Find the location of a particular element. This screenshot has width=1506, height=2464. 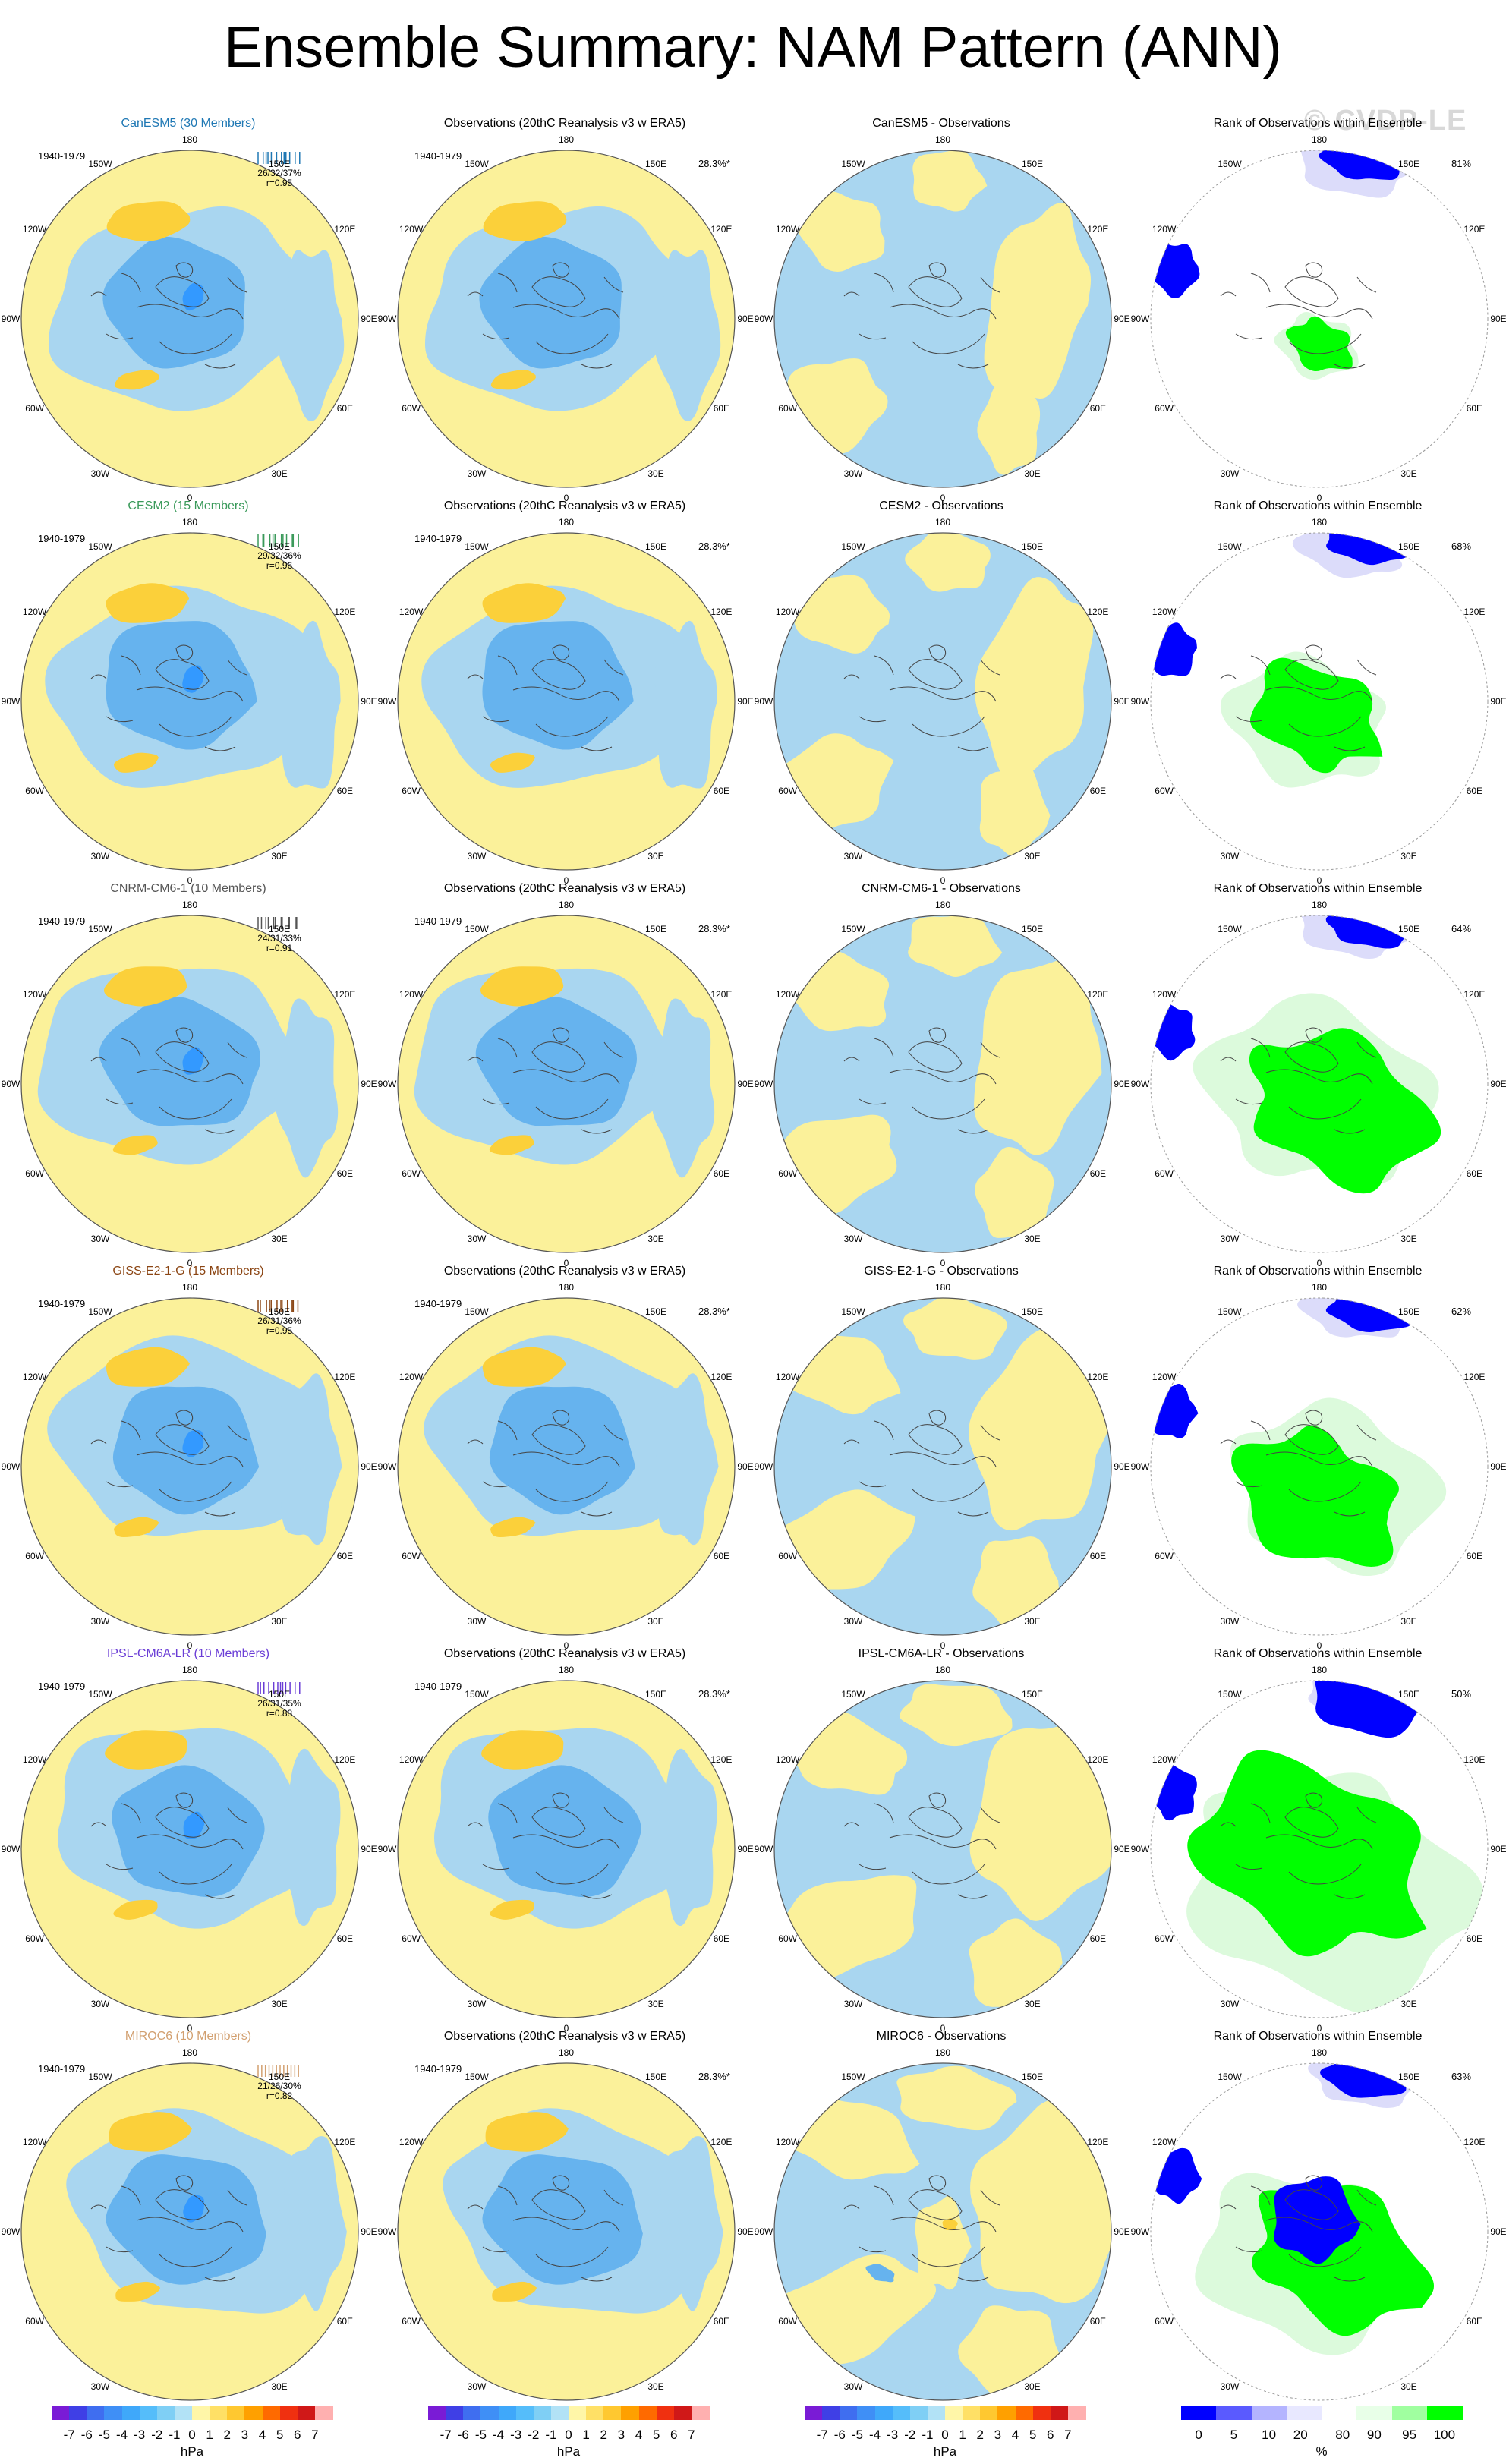

r3-diff-lon-0: 0 is located at coordinates (943, 1645).